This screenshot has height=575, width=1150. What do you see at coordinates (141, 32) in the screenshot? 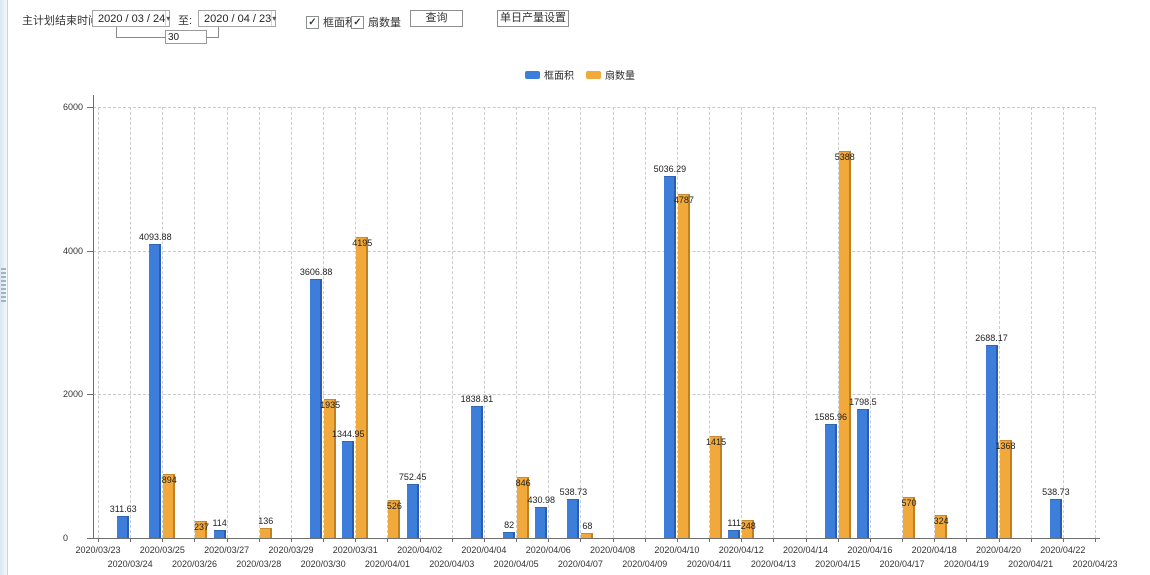
I see `date-range-connector-left` at bounding box center [141, 32].